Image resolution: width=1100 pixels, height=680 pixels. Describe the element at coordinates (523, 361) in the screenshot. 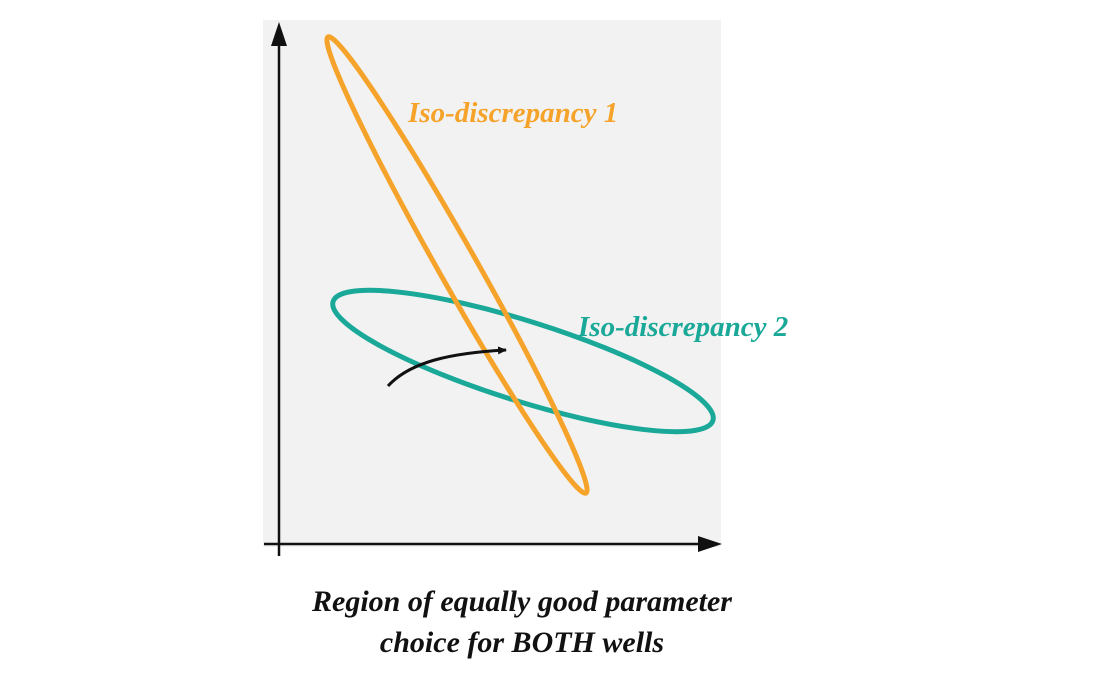

I see `iso-discrepancy-2-ellipse` at that location.